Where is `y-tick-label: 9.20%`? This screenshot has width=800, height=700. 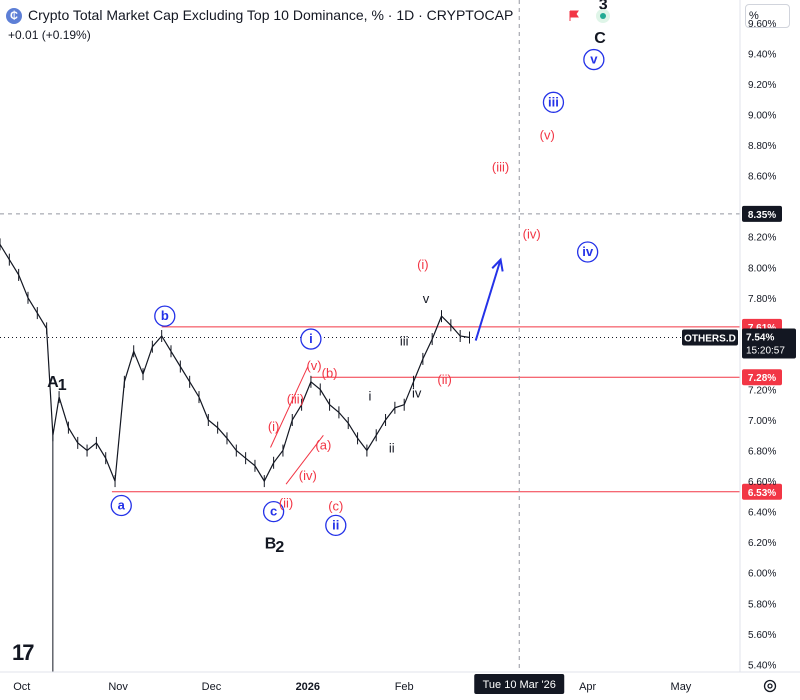 y-tick-label: 9.20% is located at coordinates (762, 85).